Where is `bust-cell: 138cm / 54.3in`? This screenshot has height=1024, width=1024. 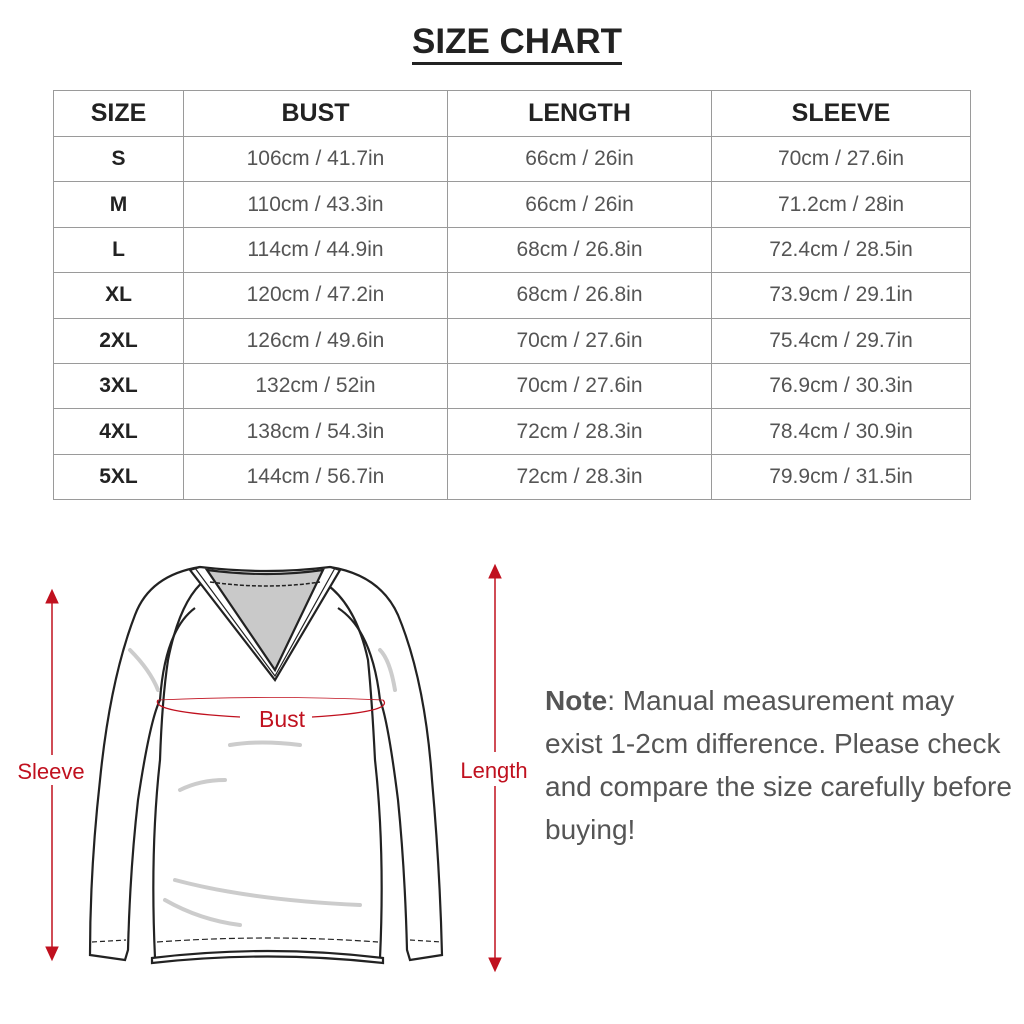
bust-cell: 138cm / 54.3in is located at coordinates (315, 431).